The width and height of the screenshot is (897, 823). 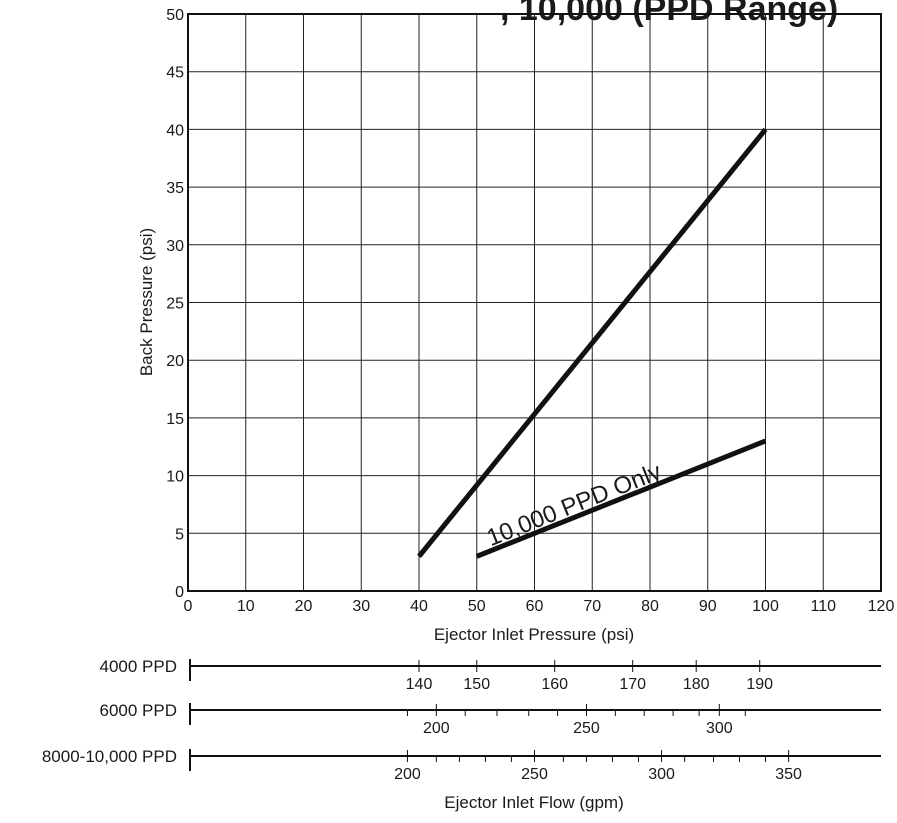 I want to click on y-tick-label: 0, so click(x=179, y=592).